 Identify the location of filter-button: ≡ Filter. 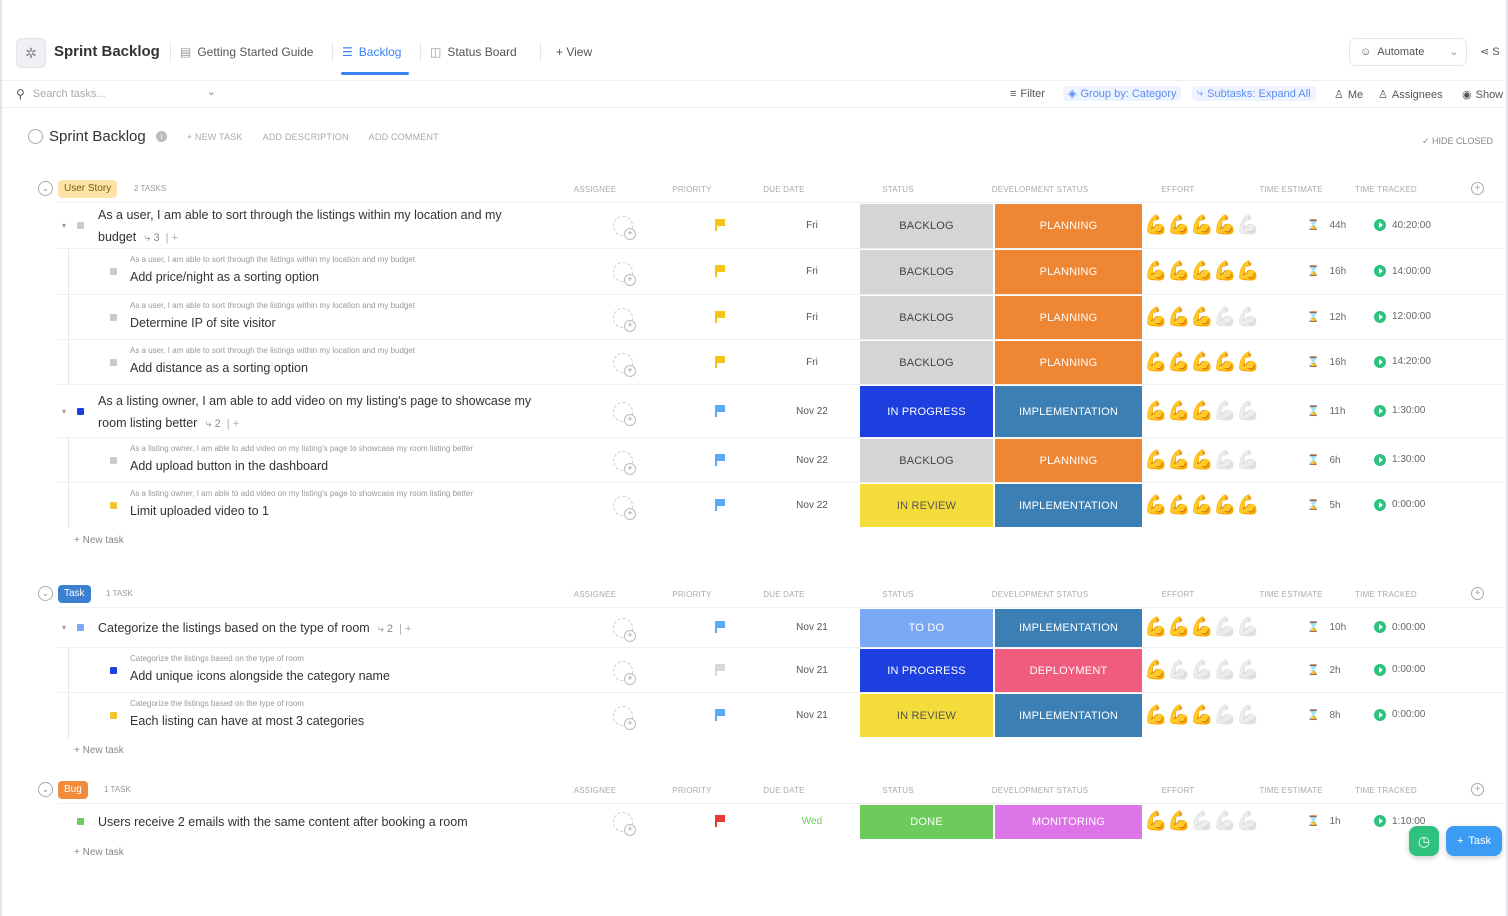
(1027, 94).